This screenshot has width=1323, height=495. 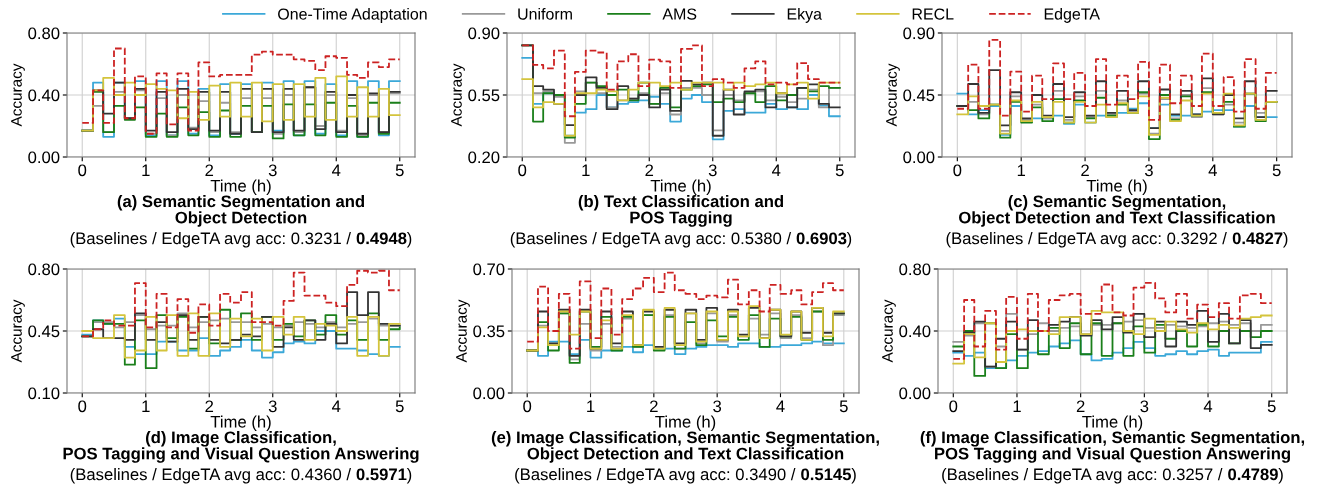 I want to click on legend-label: Ekya, so click(x=804, y=15).